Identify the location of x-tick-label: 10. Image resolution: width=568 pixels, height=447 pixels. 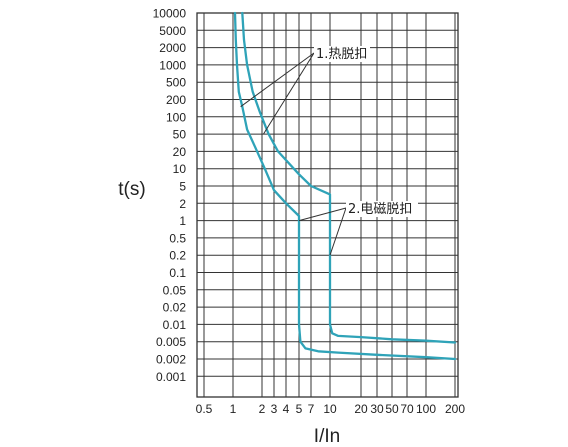
(330, 409).